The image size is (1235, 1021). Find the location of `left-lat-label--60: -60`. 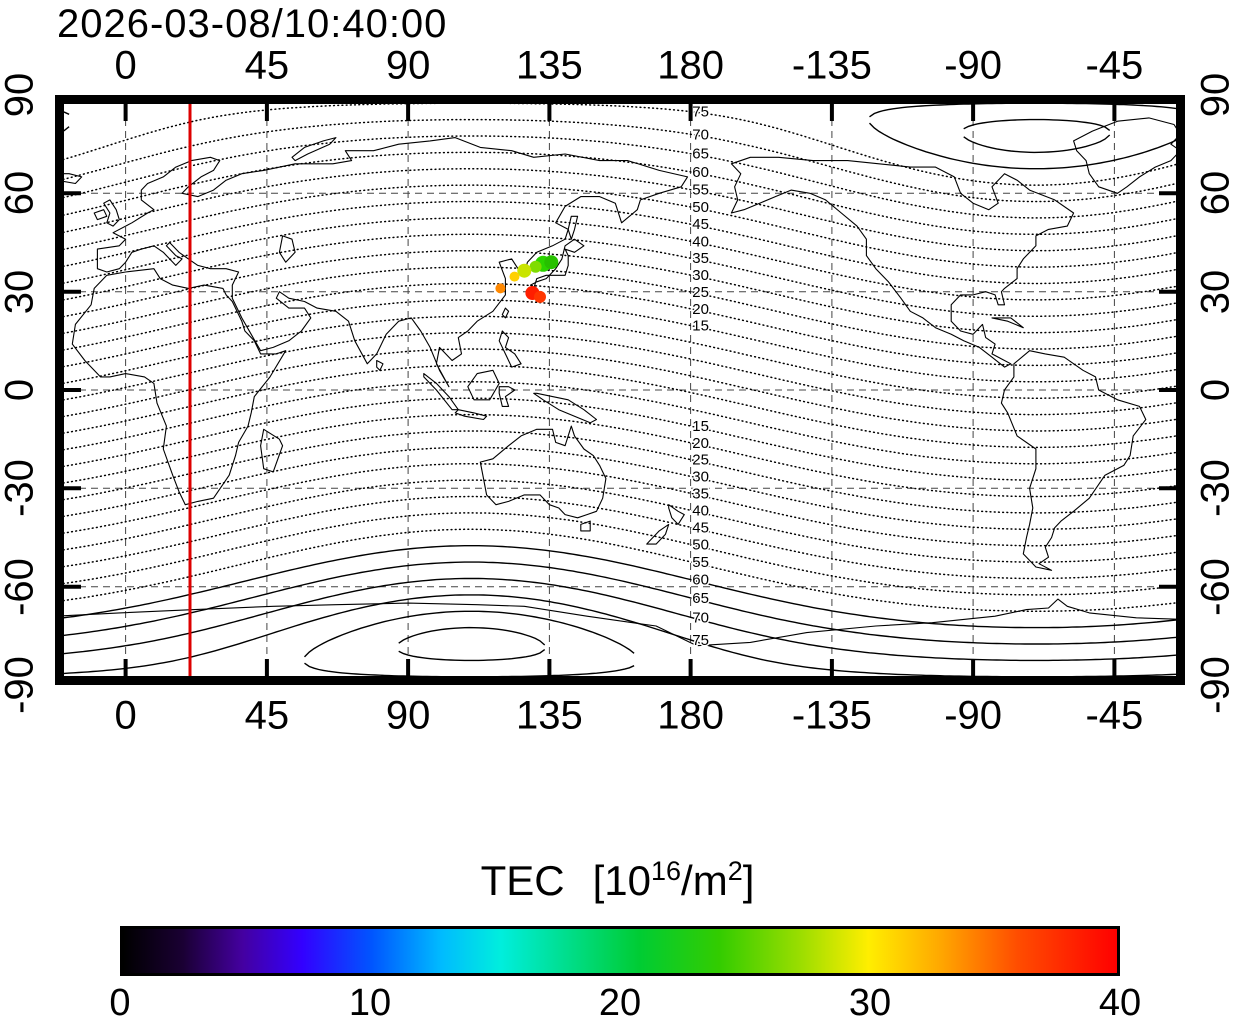

left-lat-label--60: -60 is located at coordinates (21, 586).